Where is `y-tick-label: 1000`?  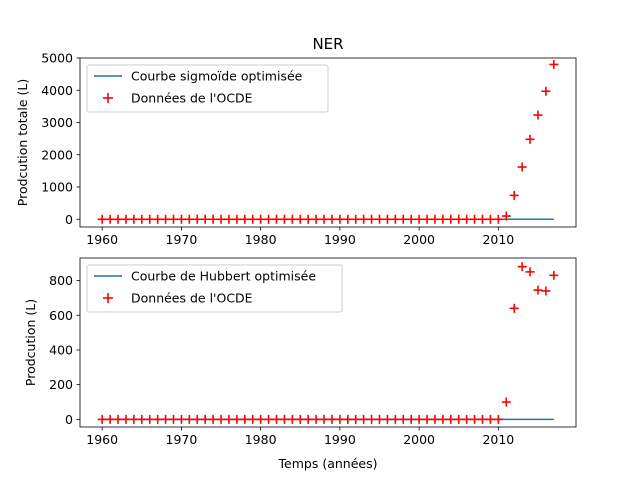
y-tick-label: 1000 is located at coordinates (57, 187).